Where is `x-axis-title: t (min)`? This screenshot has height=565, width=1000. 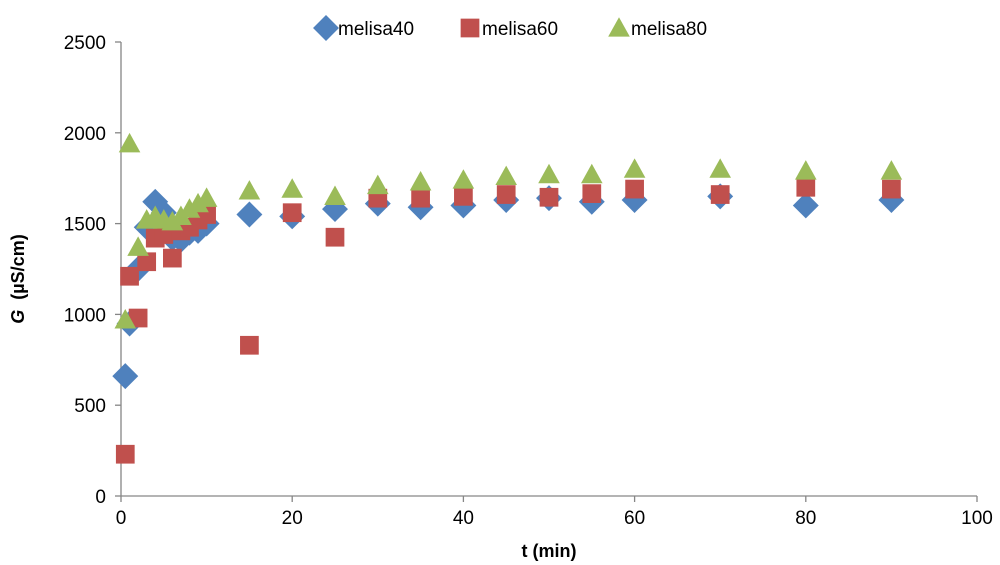 x-axis-title: t (min) is located at coordinates (549, 551).